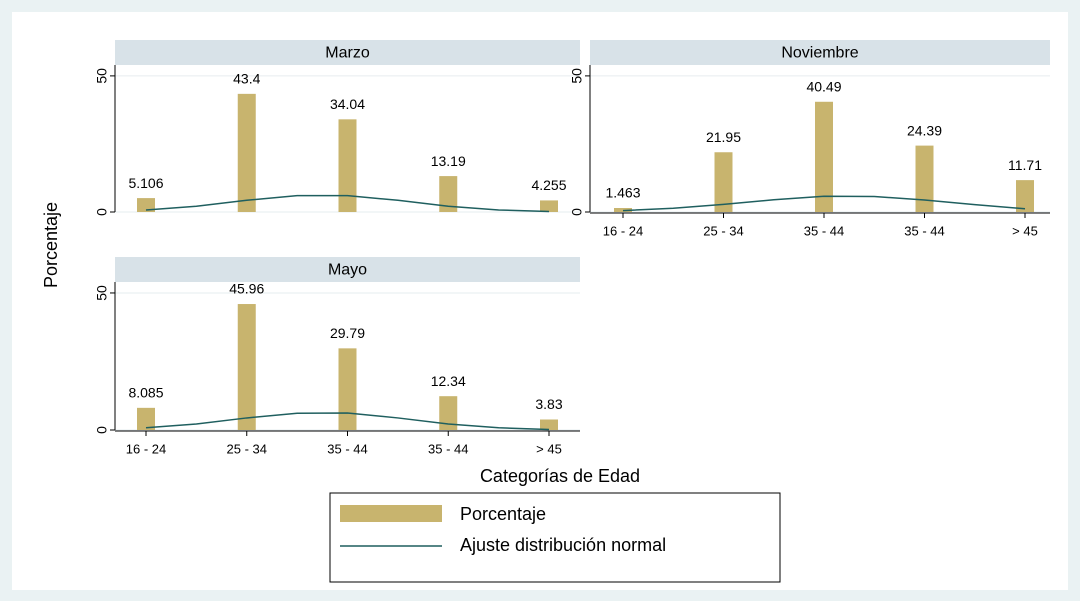  I want to click on panel-title: Mayo, so click(347, 270).